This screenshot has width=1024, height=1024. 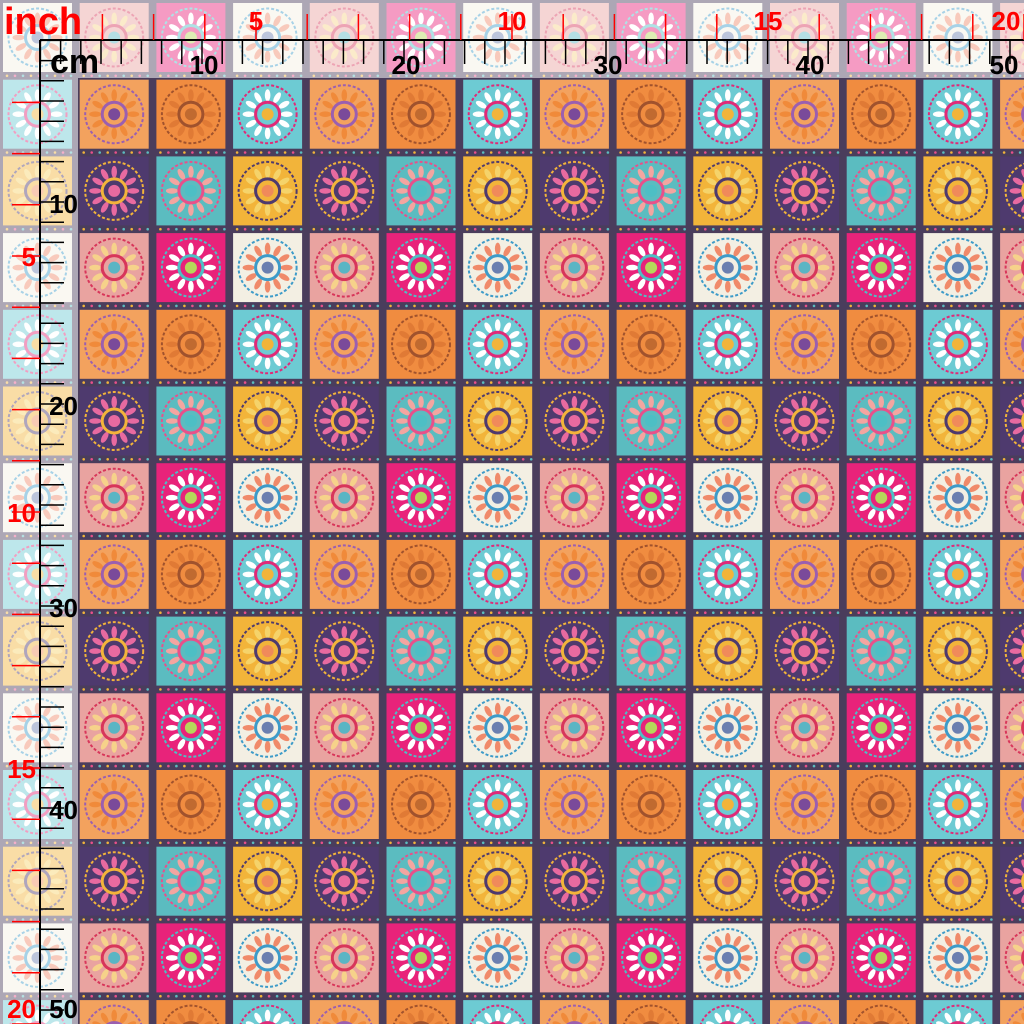 I want to click on left-cm-label: 10, so click(x=63, y=204).